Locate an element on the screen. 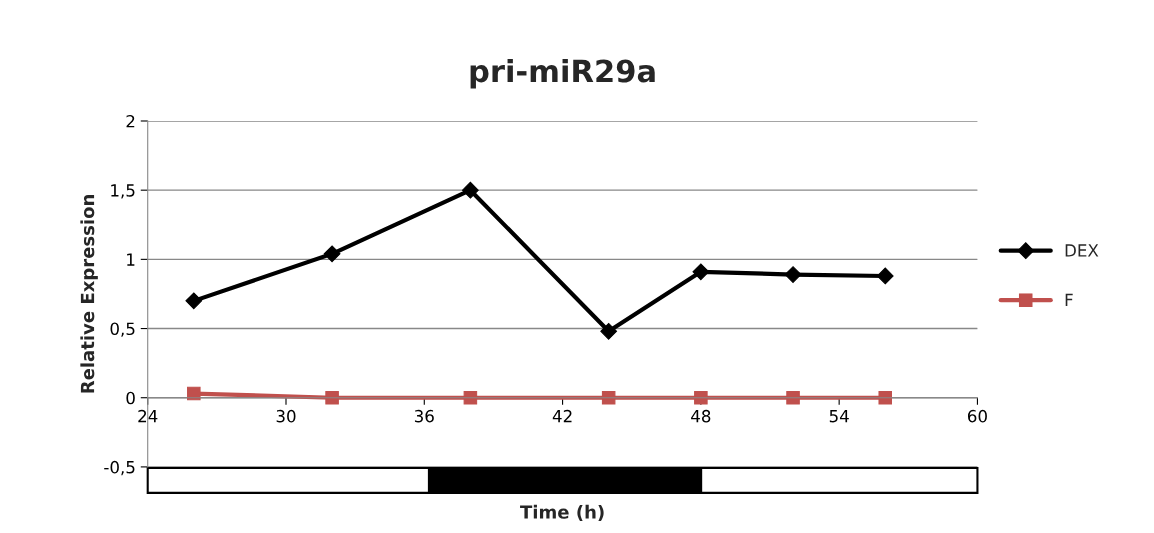  y-tick-label: 1 is located at coordinates (131, 259).